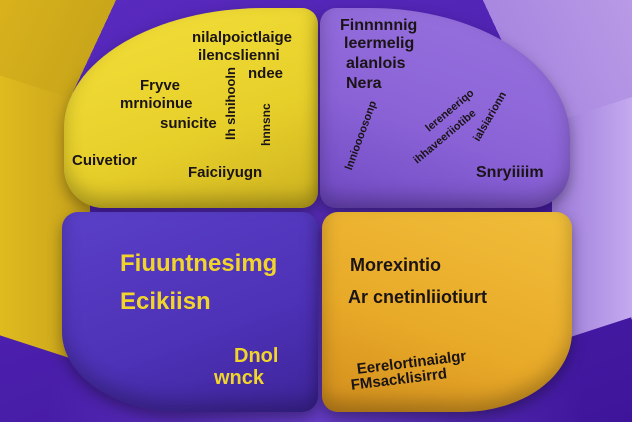 This screenshot has width=632, height=422. What do you see at coordinates (225, 172) in the screenshot?
I see `tl-line-h: Faiciiyugn` at bounding box center [225, 172].